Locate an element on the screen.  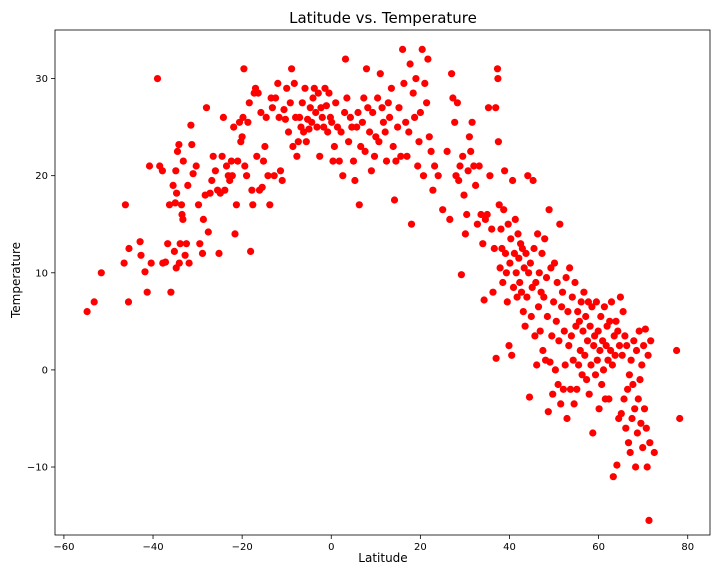
x-tick-label: 20 is located at coordinates (420, 547).